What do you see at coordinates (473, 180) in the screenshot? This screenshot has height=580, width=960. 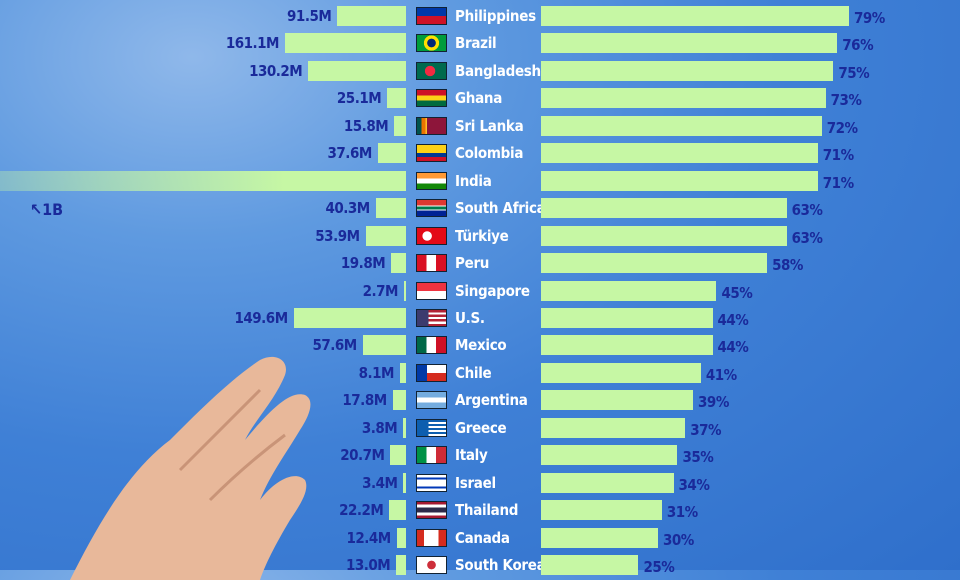 I see `country-label: India` at bounding box center [473, 180].